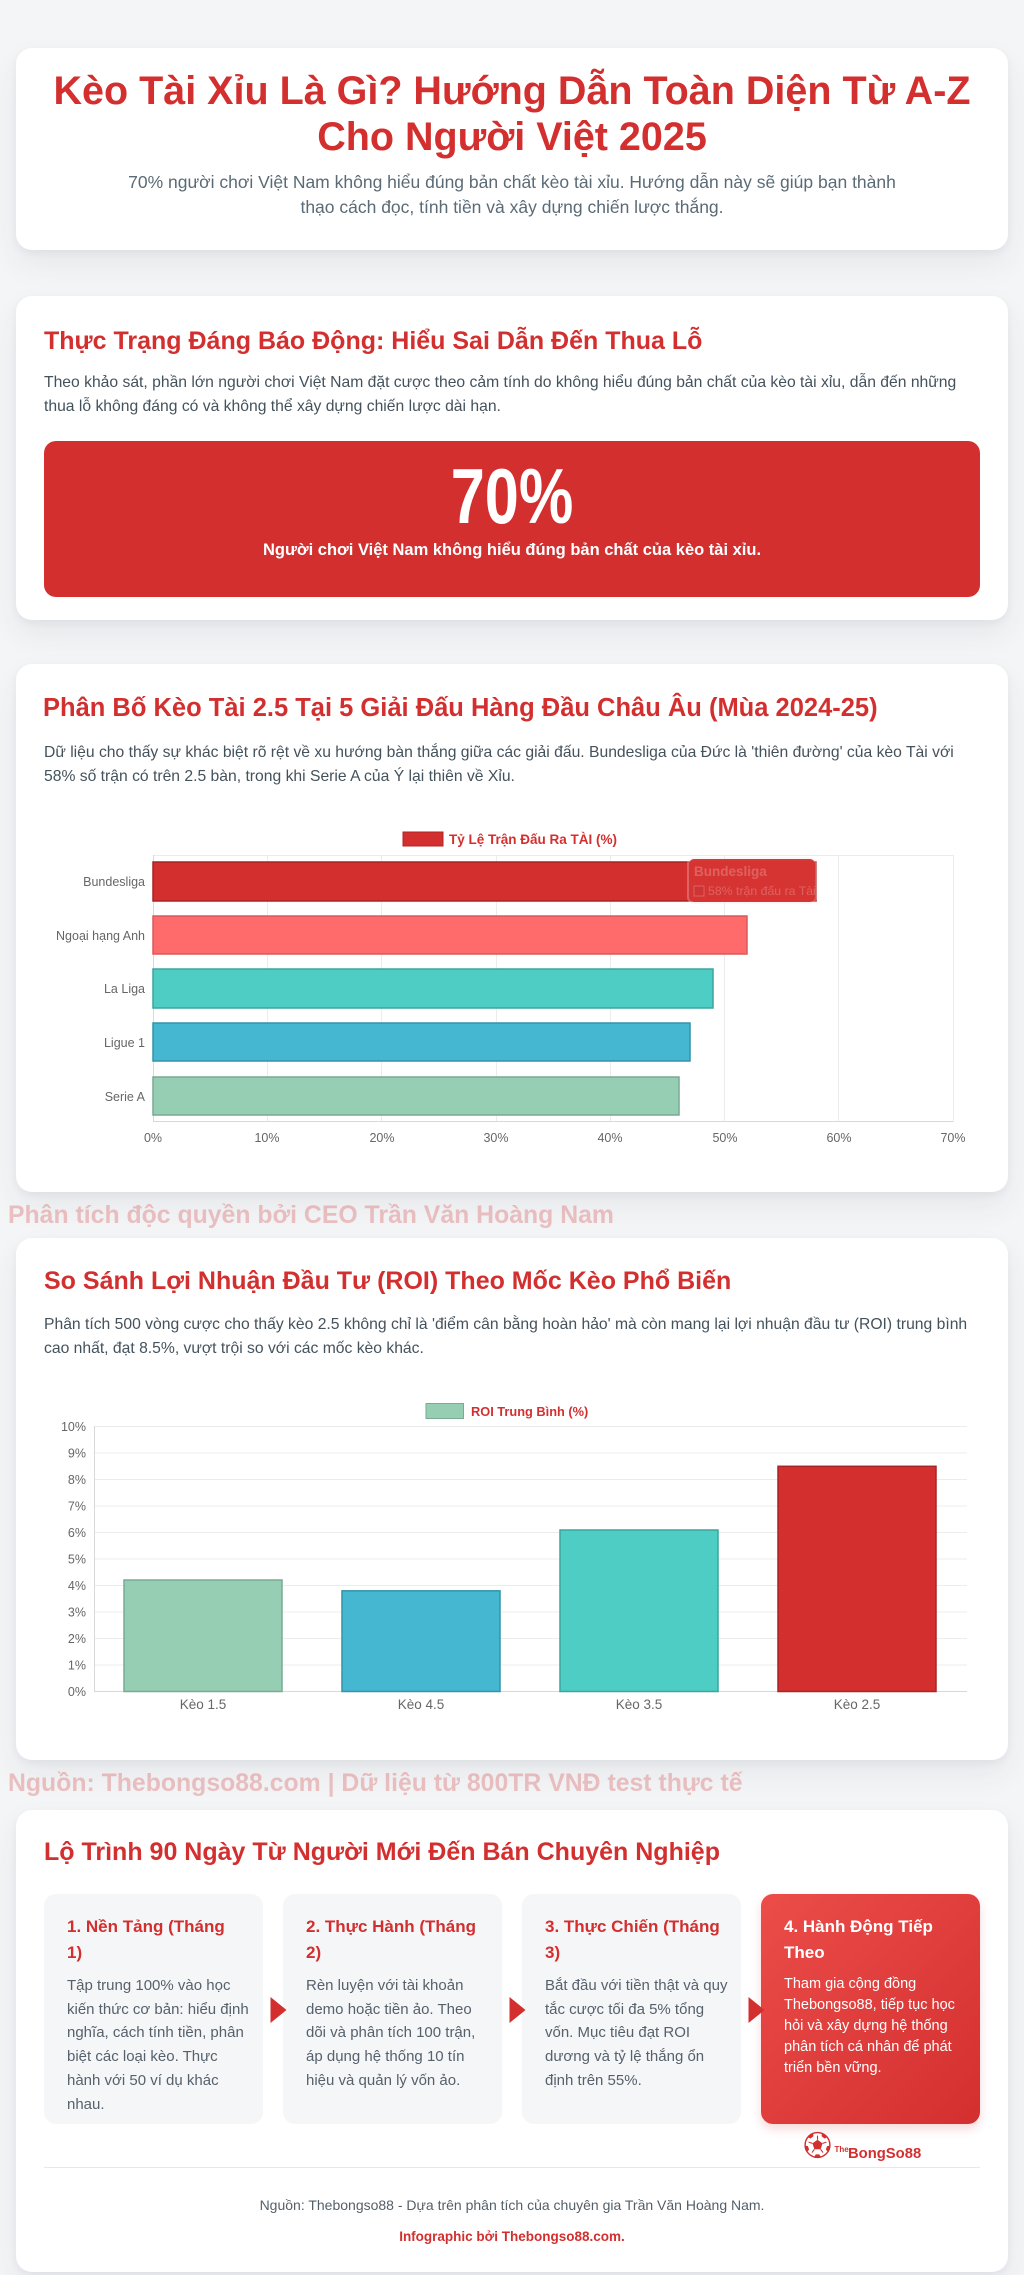 The width and height of the screenshot is (1024, 2275). What do you see at coordinates (100, 936) in the screenshot?
I see `svg-text: Ngoại hạng Anh` at bounding box center [100, 936].